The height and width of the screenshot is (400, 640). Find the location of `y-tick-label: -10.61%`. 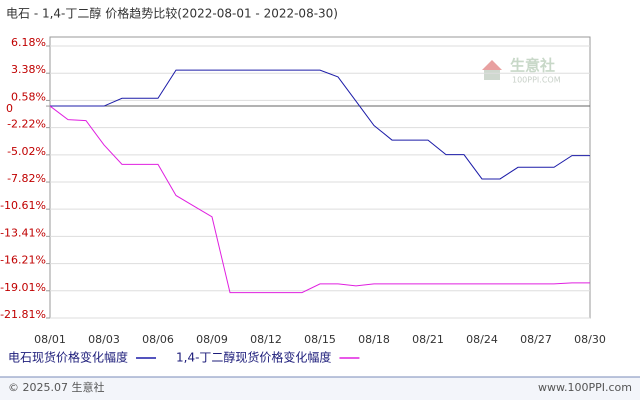

y-tick-label: -10.61% is located at coordinates (23, 205).